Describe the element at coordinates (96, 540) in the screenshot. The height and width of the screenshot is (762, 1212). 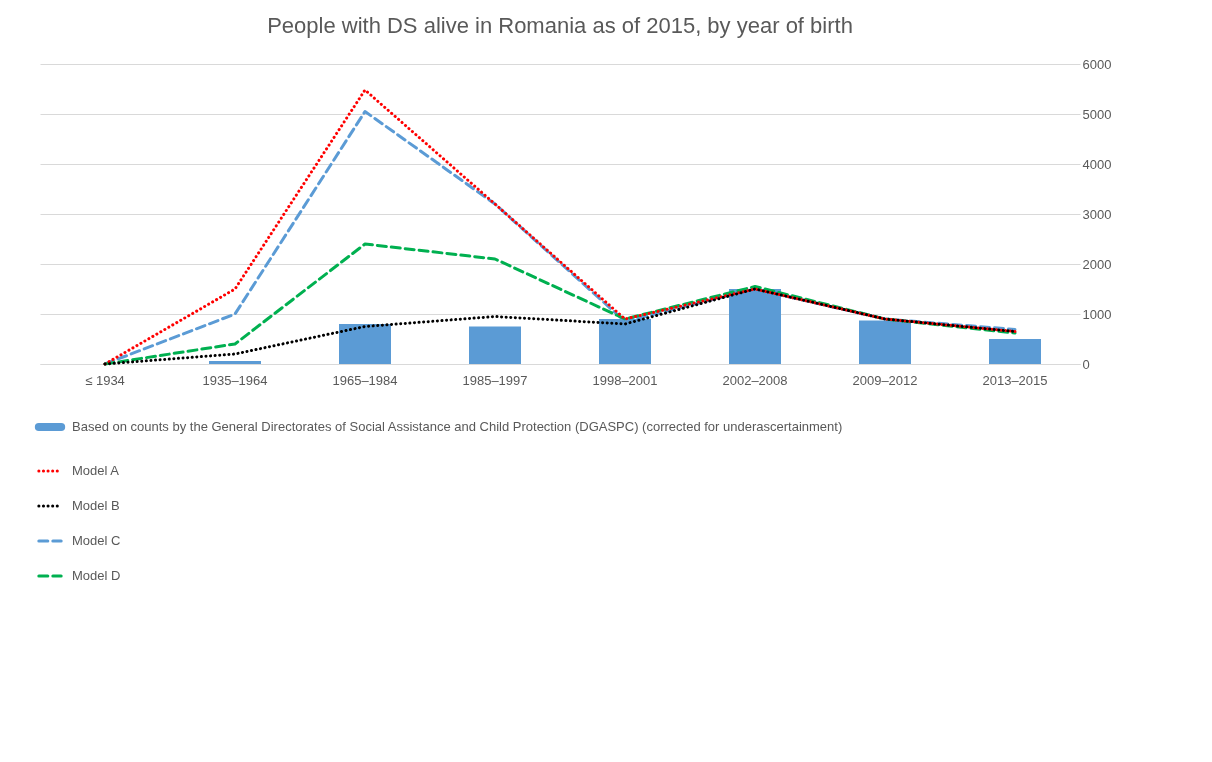
I see `legend-label: Model C` at that location.